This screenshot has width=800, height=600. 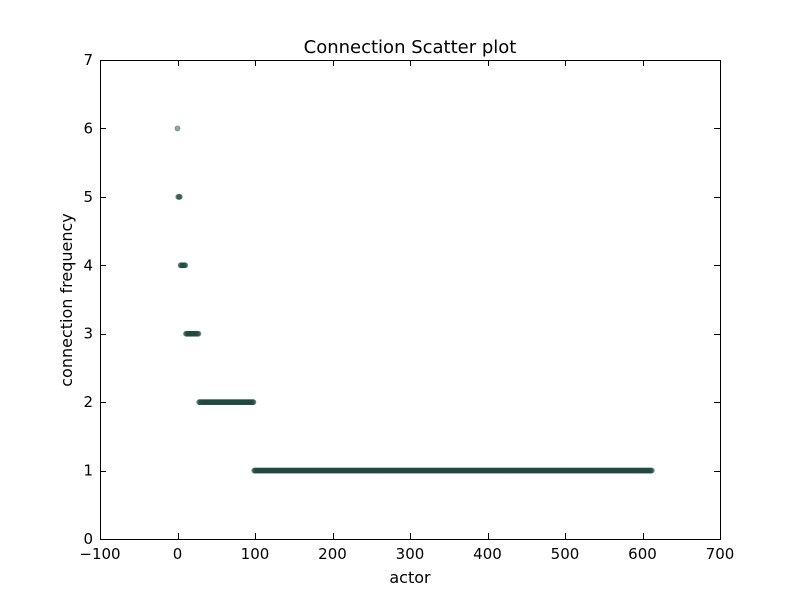 I want to click on x-axis-label: actor, so click(x=410, y=577).